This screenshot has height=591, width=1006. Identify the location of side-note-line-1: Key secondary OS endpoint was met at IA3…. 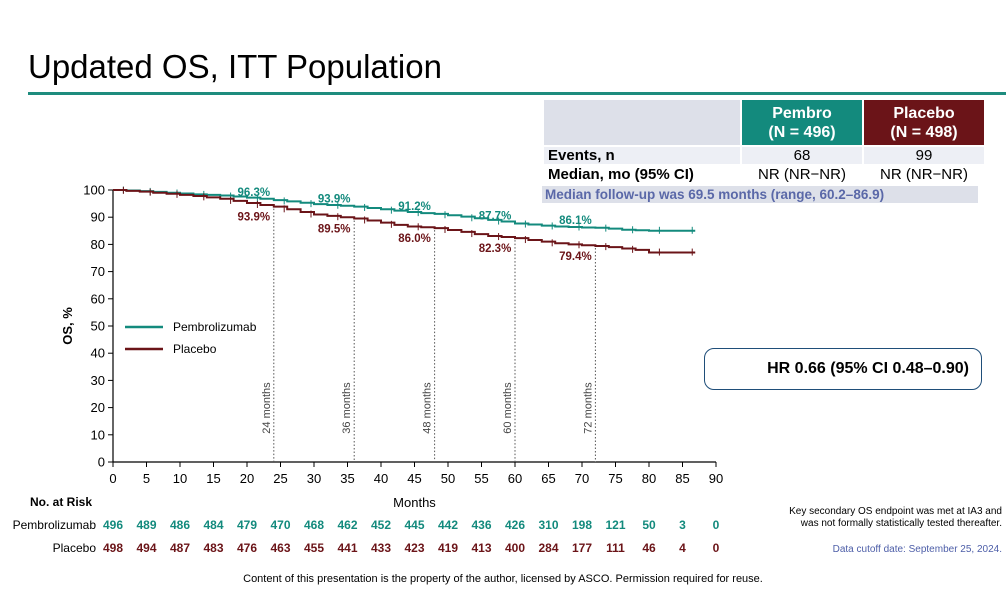
(895, 511).